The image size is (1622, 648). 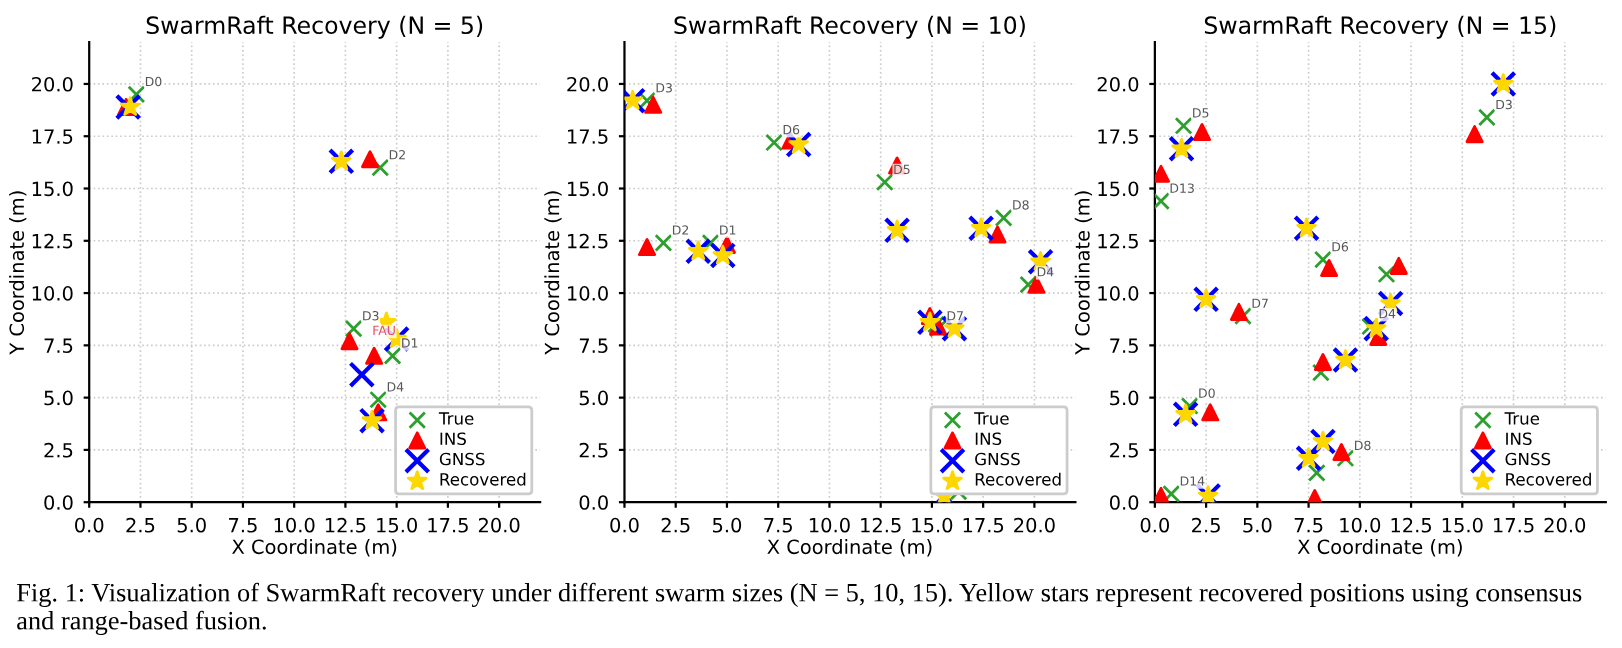 I want to click on chart-title: SwarmRaft Recovery (N = 10), so click(x=849, y=27).